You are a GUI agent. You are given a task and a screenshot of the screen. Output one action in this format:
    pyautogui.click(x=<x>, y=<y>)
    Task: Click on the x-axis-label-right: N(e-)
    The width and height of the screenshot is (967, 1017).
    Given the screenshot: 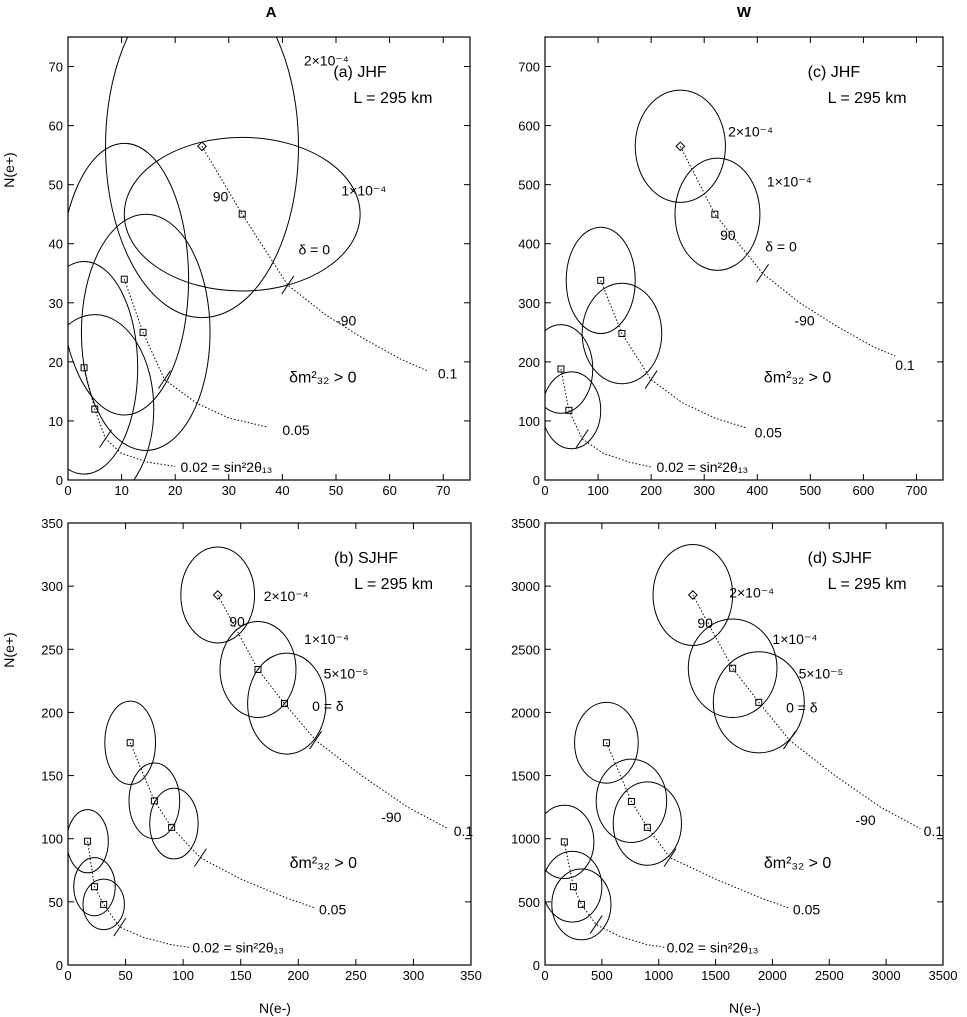 What is the action you would take?
    pyautogui.click(x=745, y=1008)
    